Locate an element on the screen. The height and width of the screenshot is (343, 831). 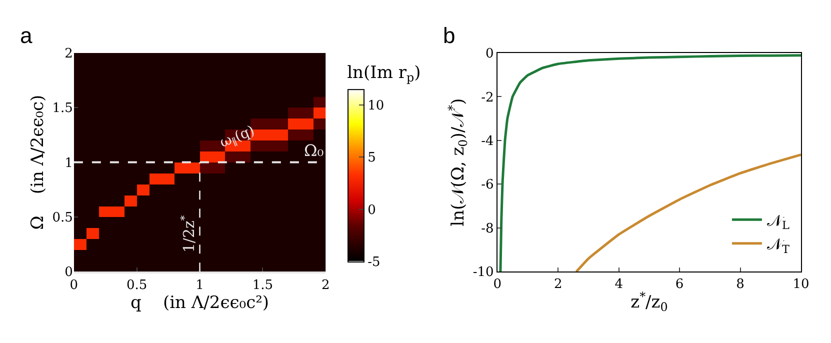
y-tick-label: 1.5 is located at coordinates (62, 108).